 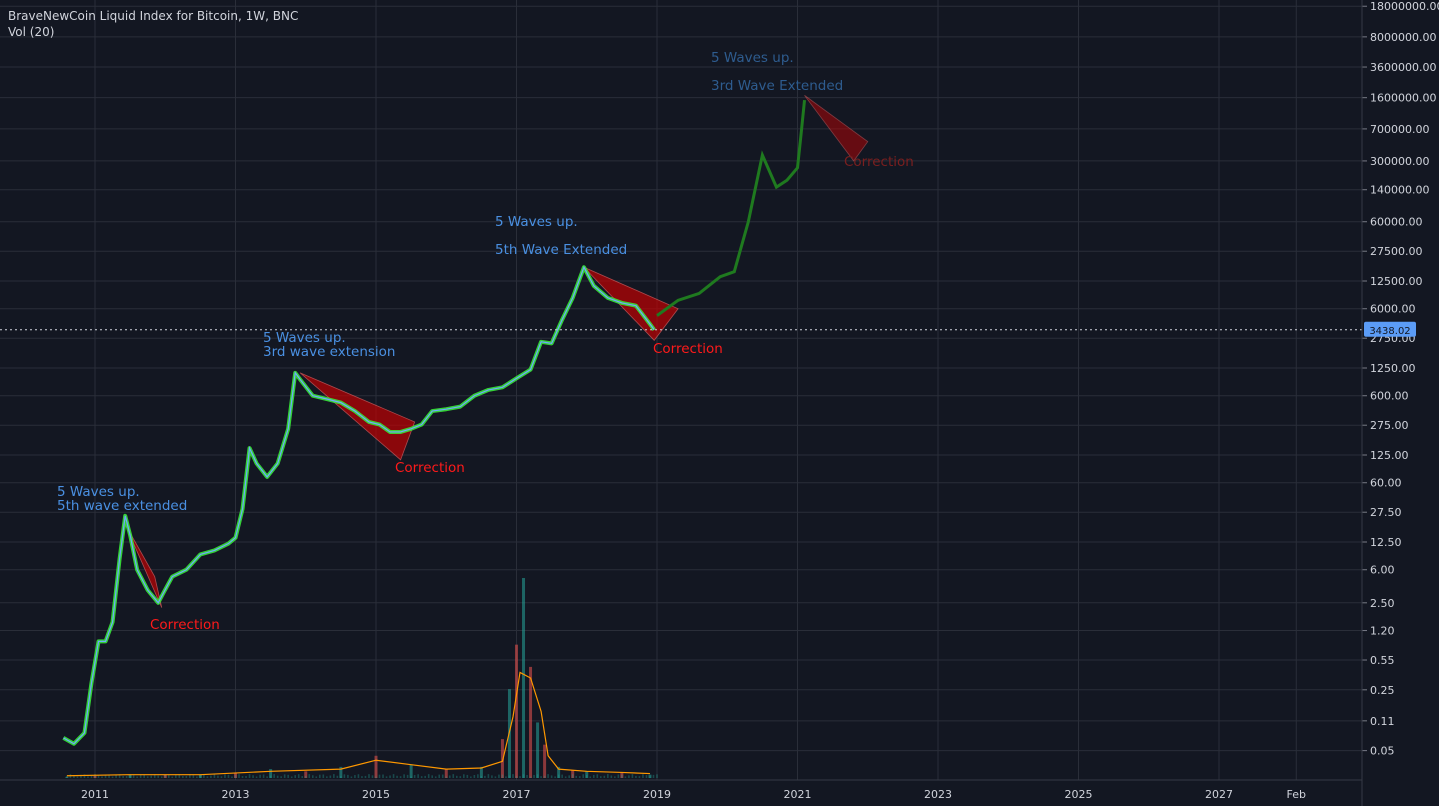 What do you see at coordinates (1404, 6) in the screenshot?
I see `price-tick-label: 18000000.00` at bounding box center [1404, 6].